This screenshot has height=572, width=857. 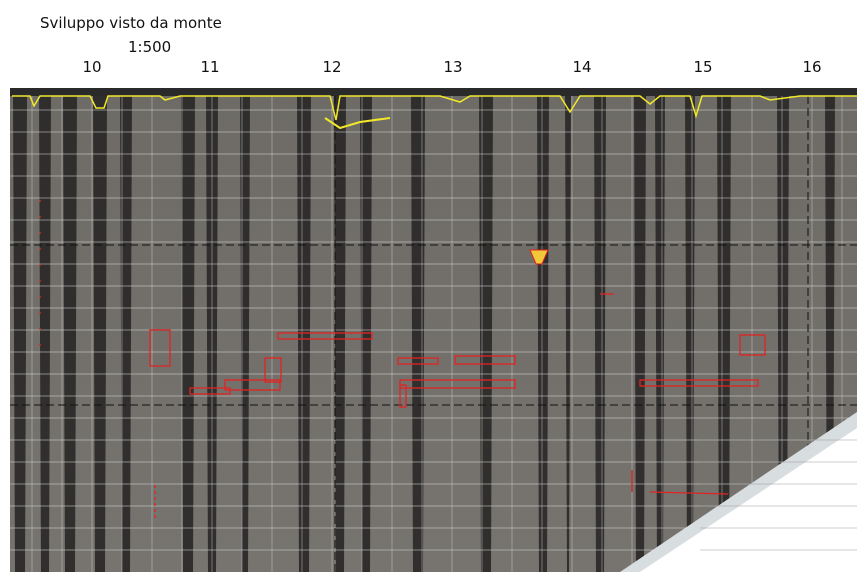 I want to click on column-label: 12, so click(x=331, y=67).